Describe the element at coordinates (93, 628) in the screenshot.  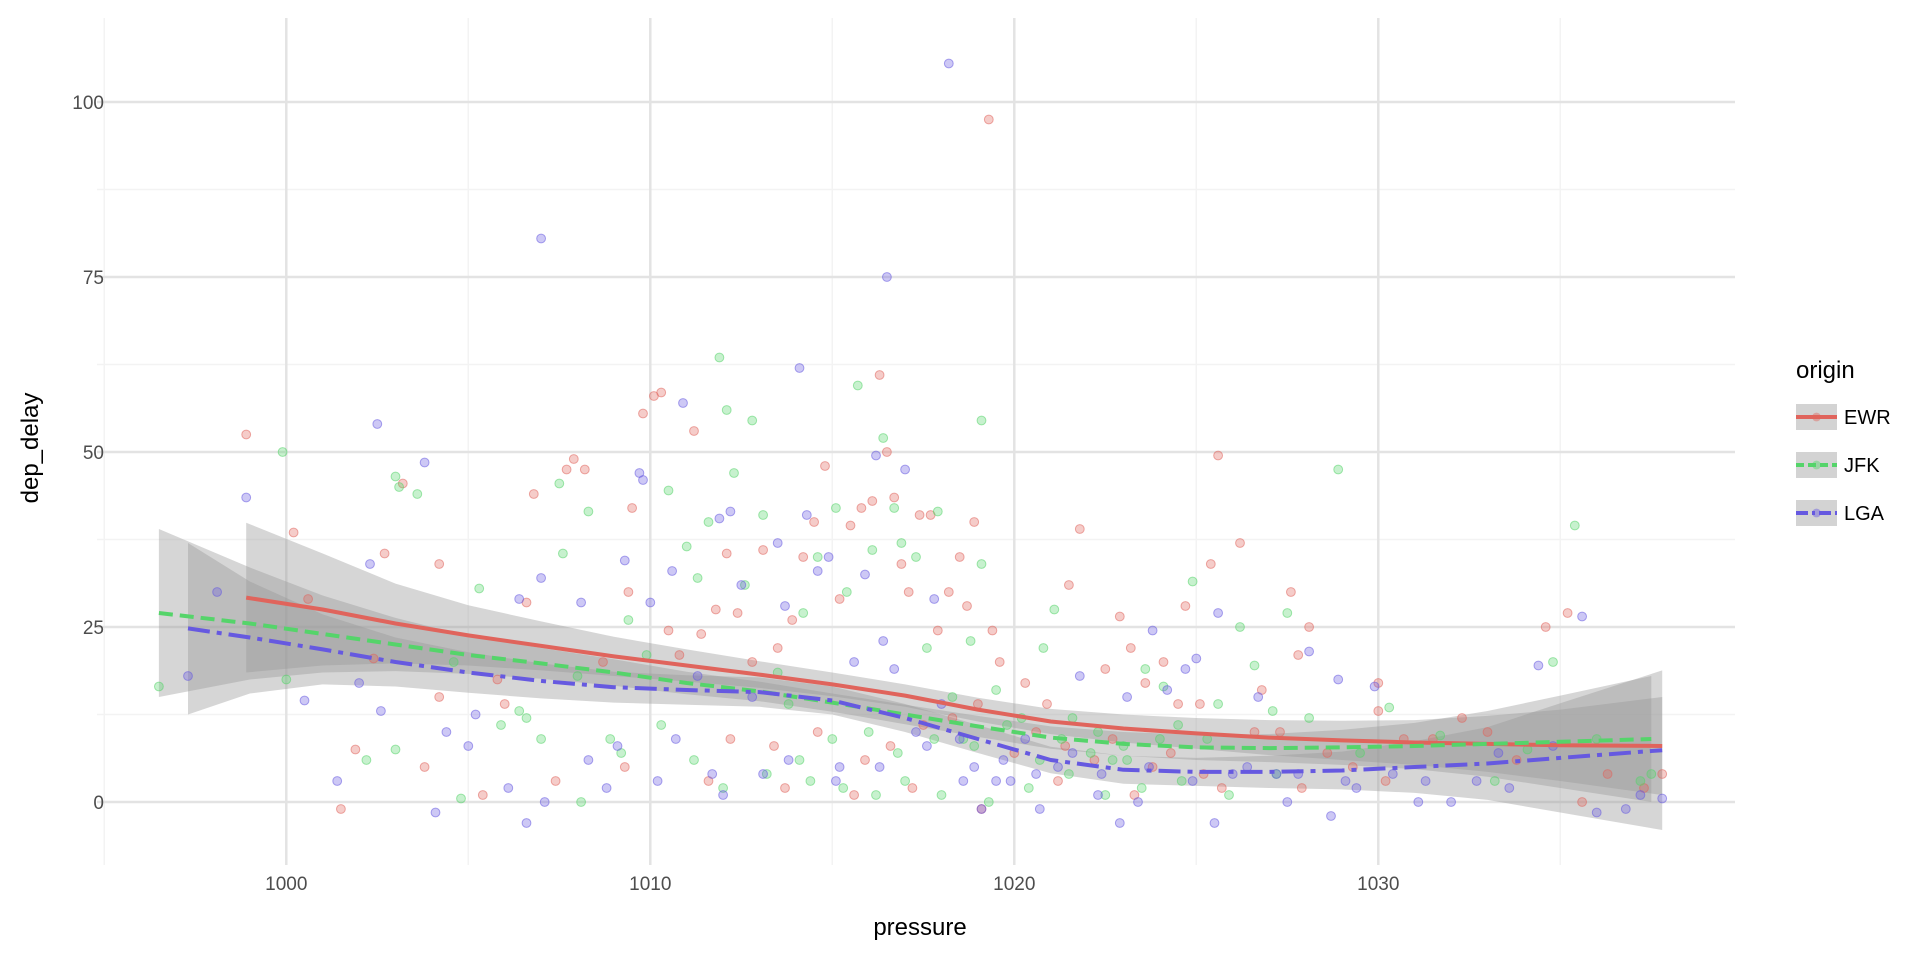
I see `y-tick-label: 25` at that location.